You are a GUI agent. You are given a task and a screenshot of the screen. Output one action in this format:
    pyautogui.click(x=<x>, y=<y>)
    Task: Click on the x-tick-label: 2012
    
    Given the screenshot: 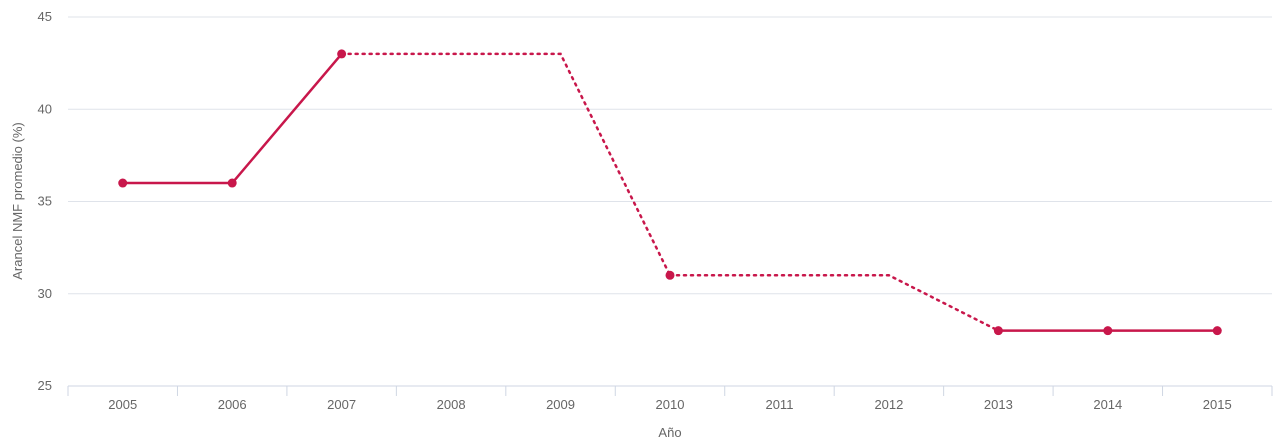 What is the action you would take?
    pyautogui.click(x=888, y=404)
    